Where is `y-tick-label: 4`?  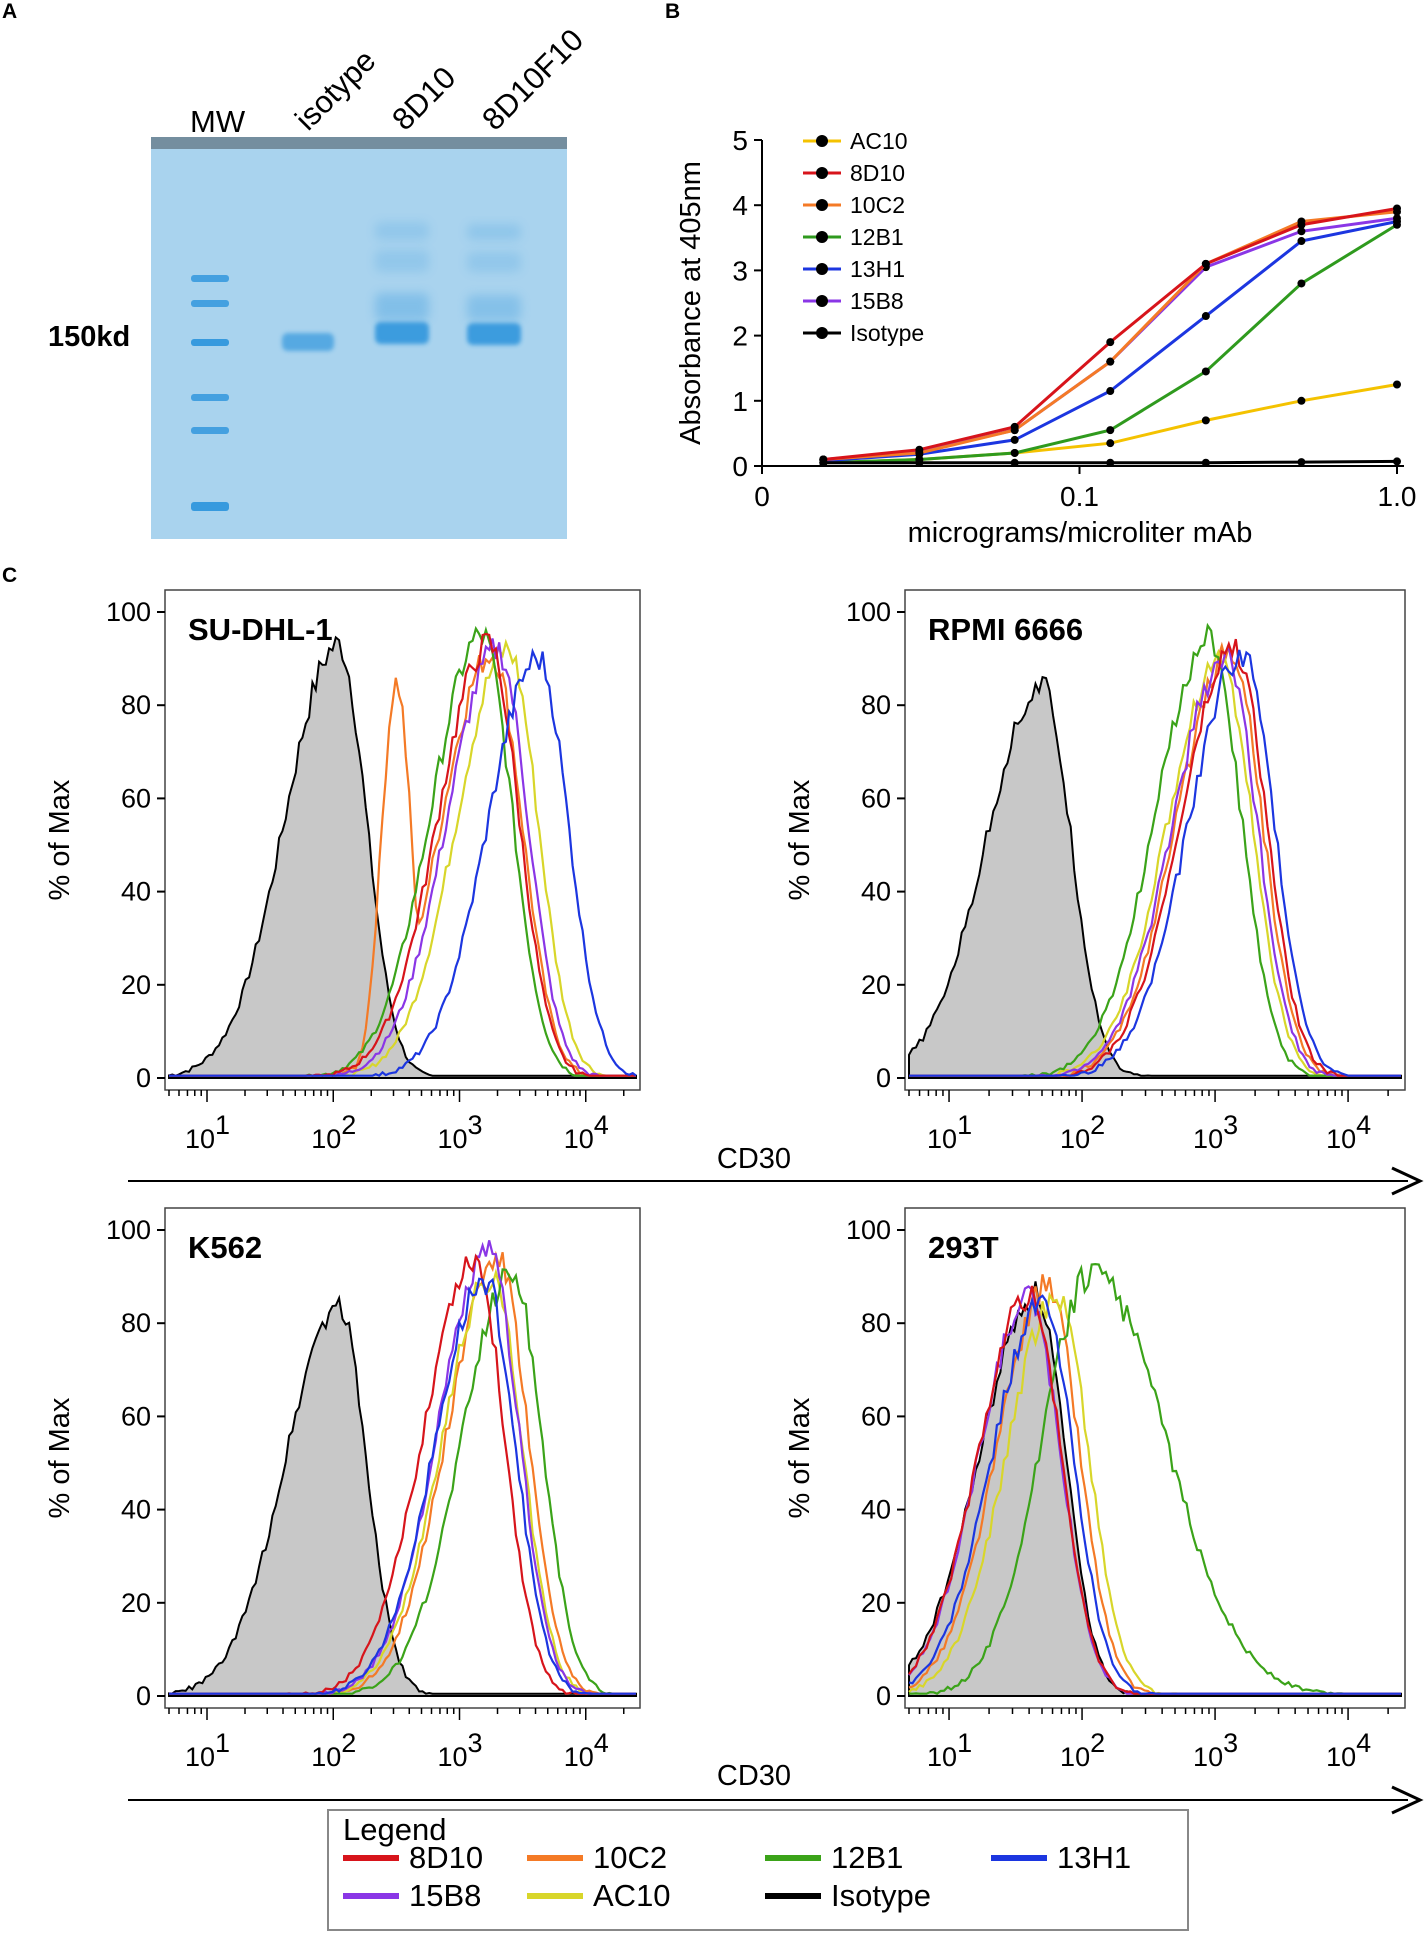
y-tick-label: 4 is located at coordinates (740, 205).